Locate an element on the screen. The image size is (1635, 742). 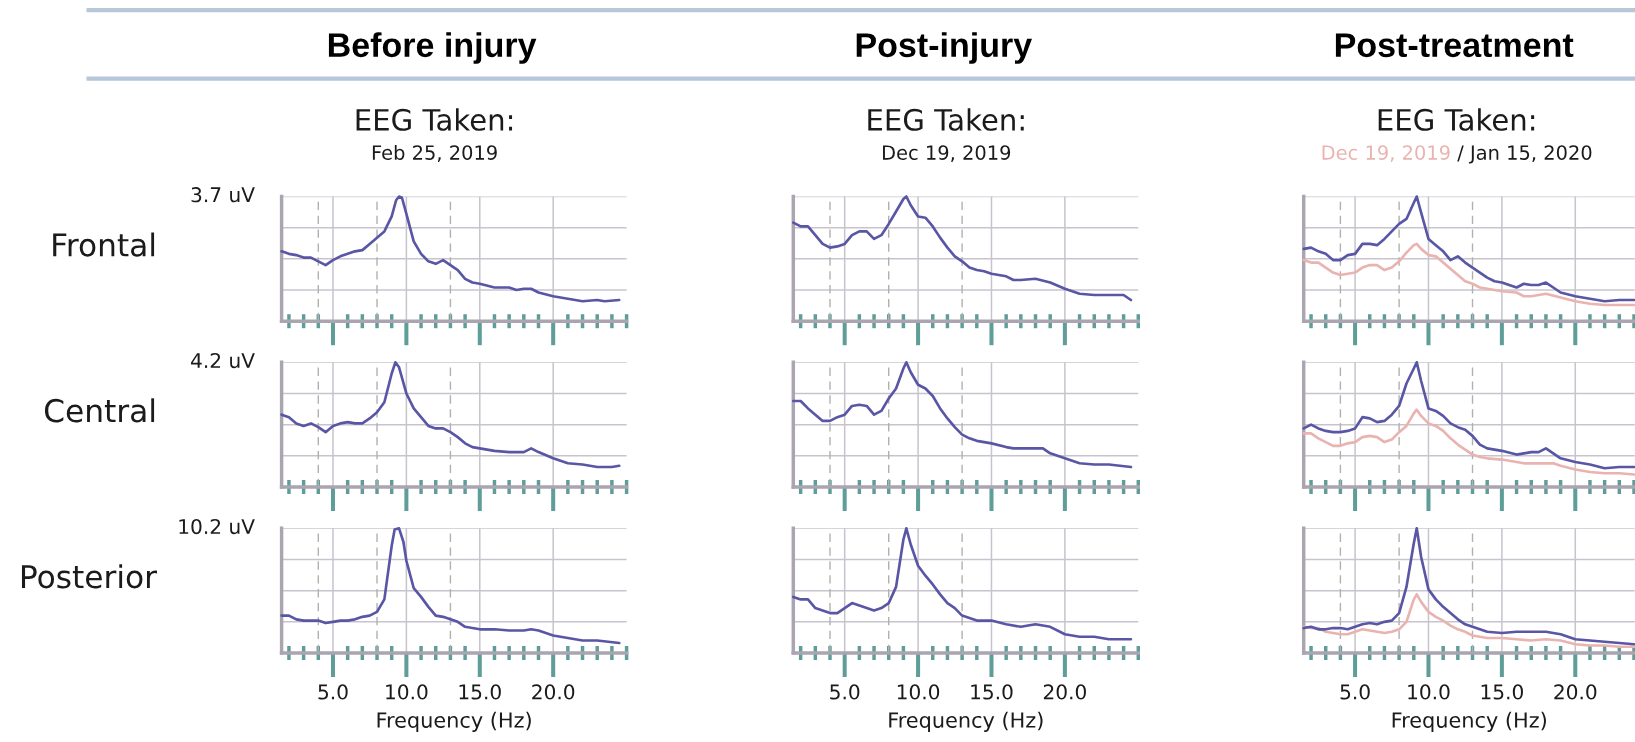
y-axis-title: Frontal is located at coordinates (104, 244).